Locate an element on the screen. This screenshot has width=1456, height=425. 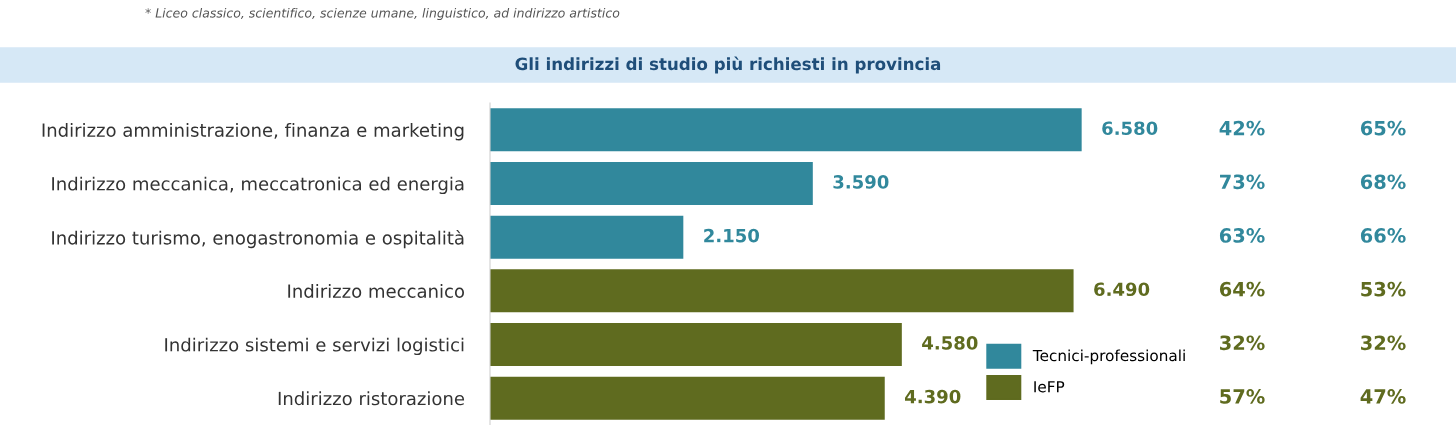
data-label: 6.580 is located at coordinates (1130, 128).